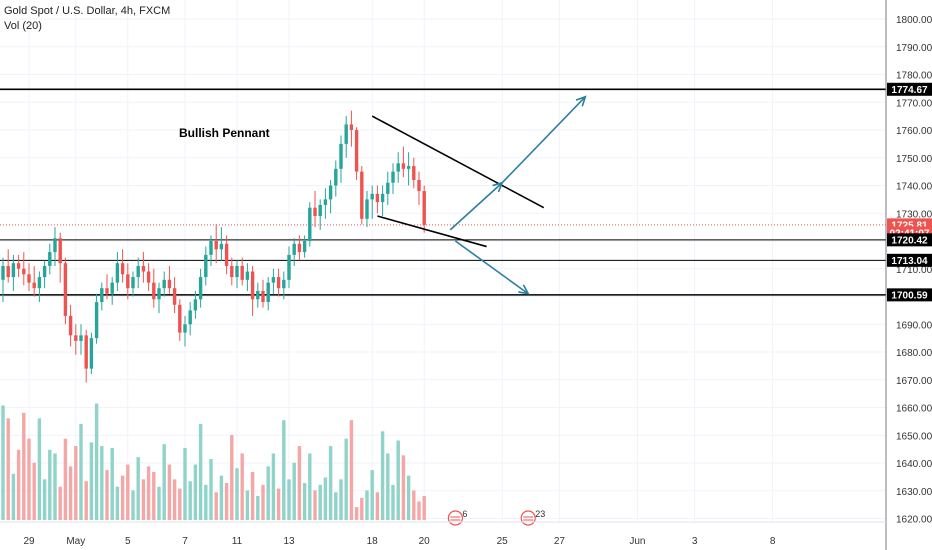 The height and width of the screenshot is (550, 932). I want to click on time-tick-label: 5, so click(128, 541).